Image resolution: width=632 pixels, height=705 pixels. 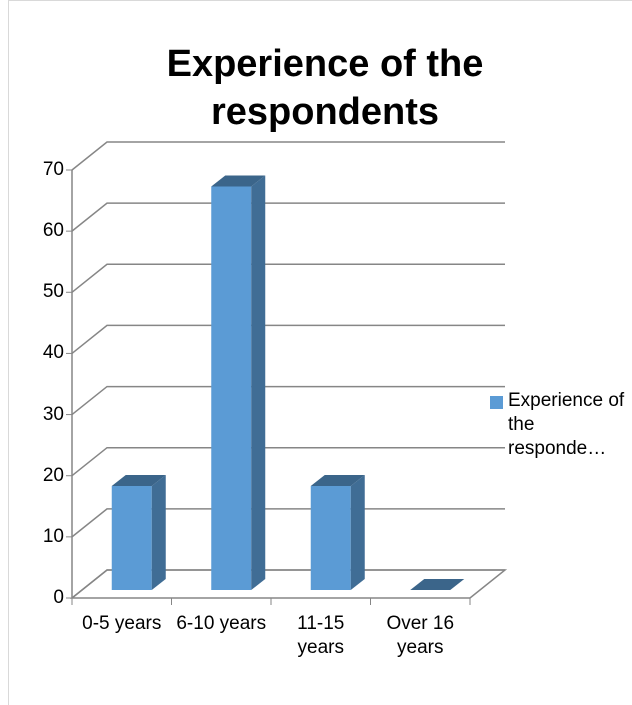 What do you see at coordinates (420, 635) in the screenshot?
I see `x-tick-label: Over 16 years` at bounding box center [420, 635].